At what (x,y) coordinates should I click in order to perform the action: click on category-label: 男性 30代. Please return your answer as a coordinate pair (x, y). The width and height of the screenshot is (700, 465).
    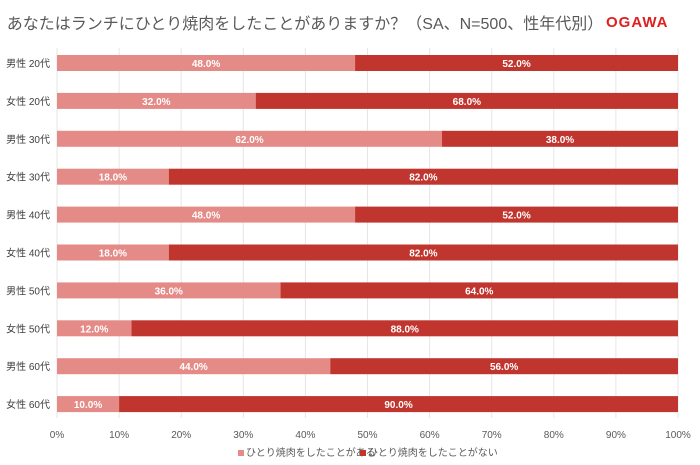
    Looking at the image, I should click on (28, 139).